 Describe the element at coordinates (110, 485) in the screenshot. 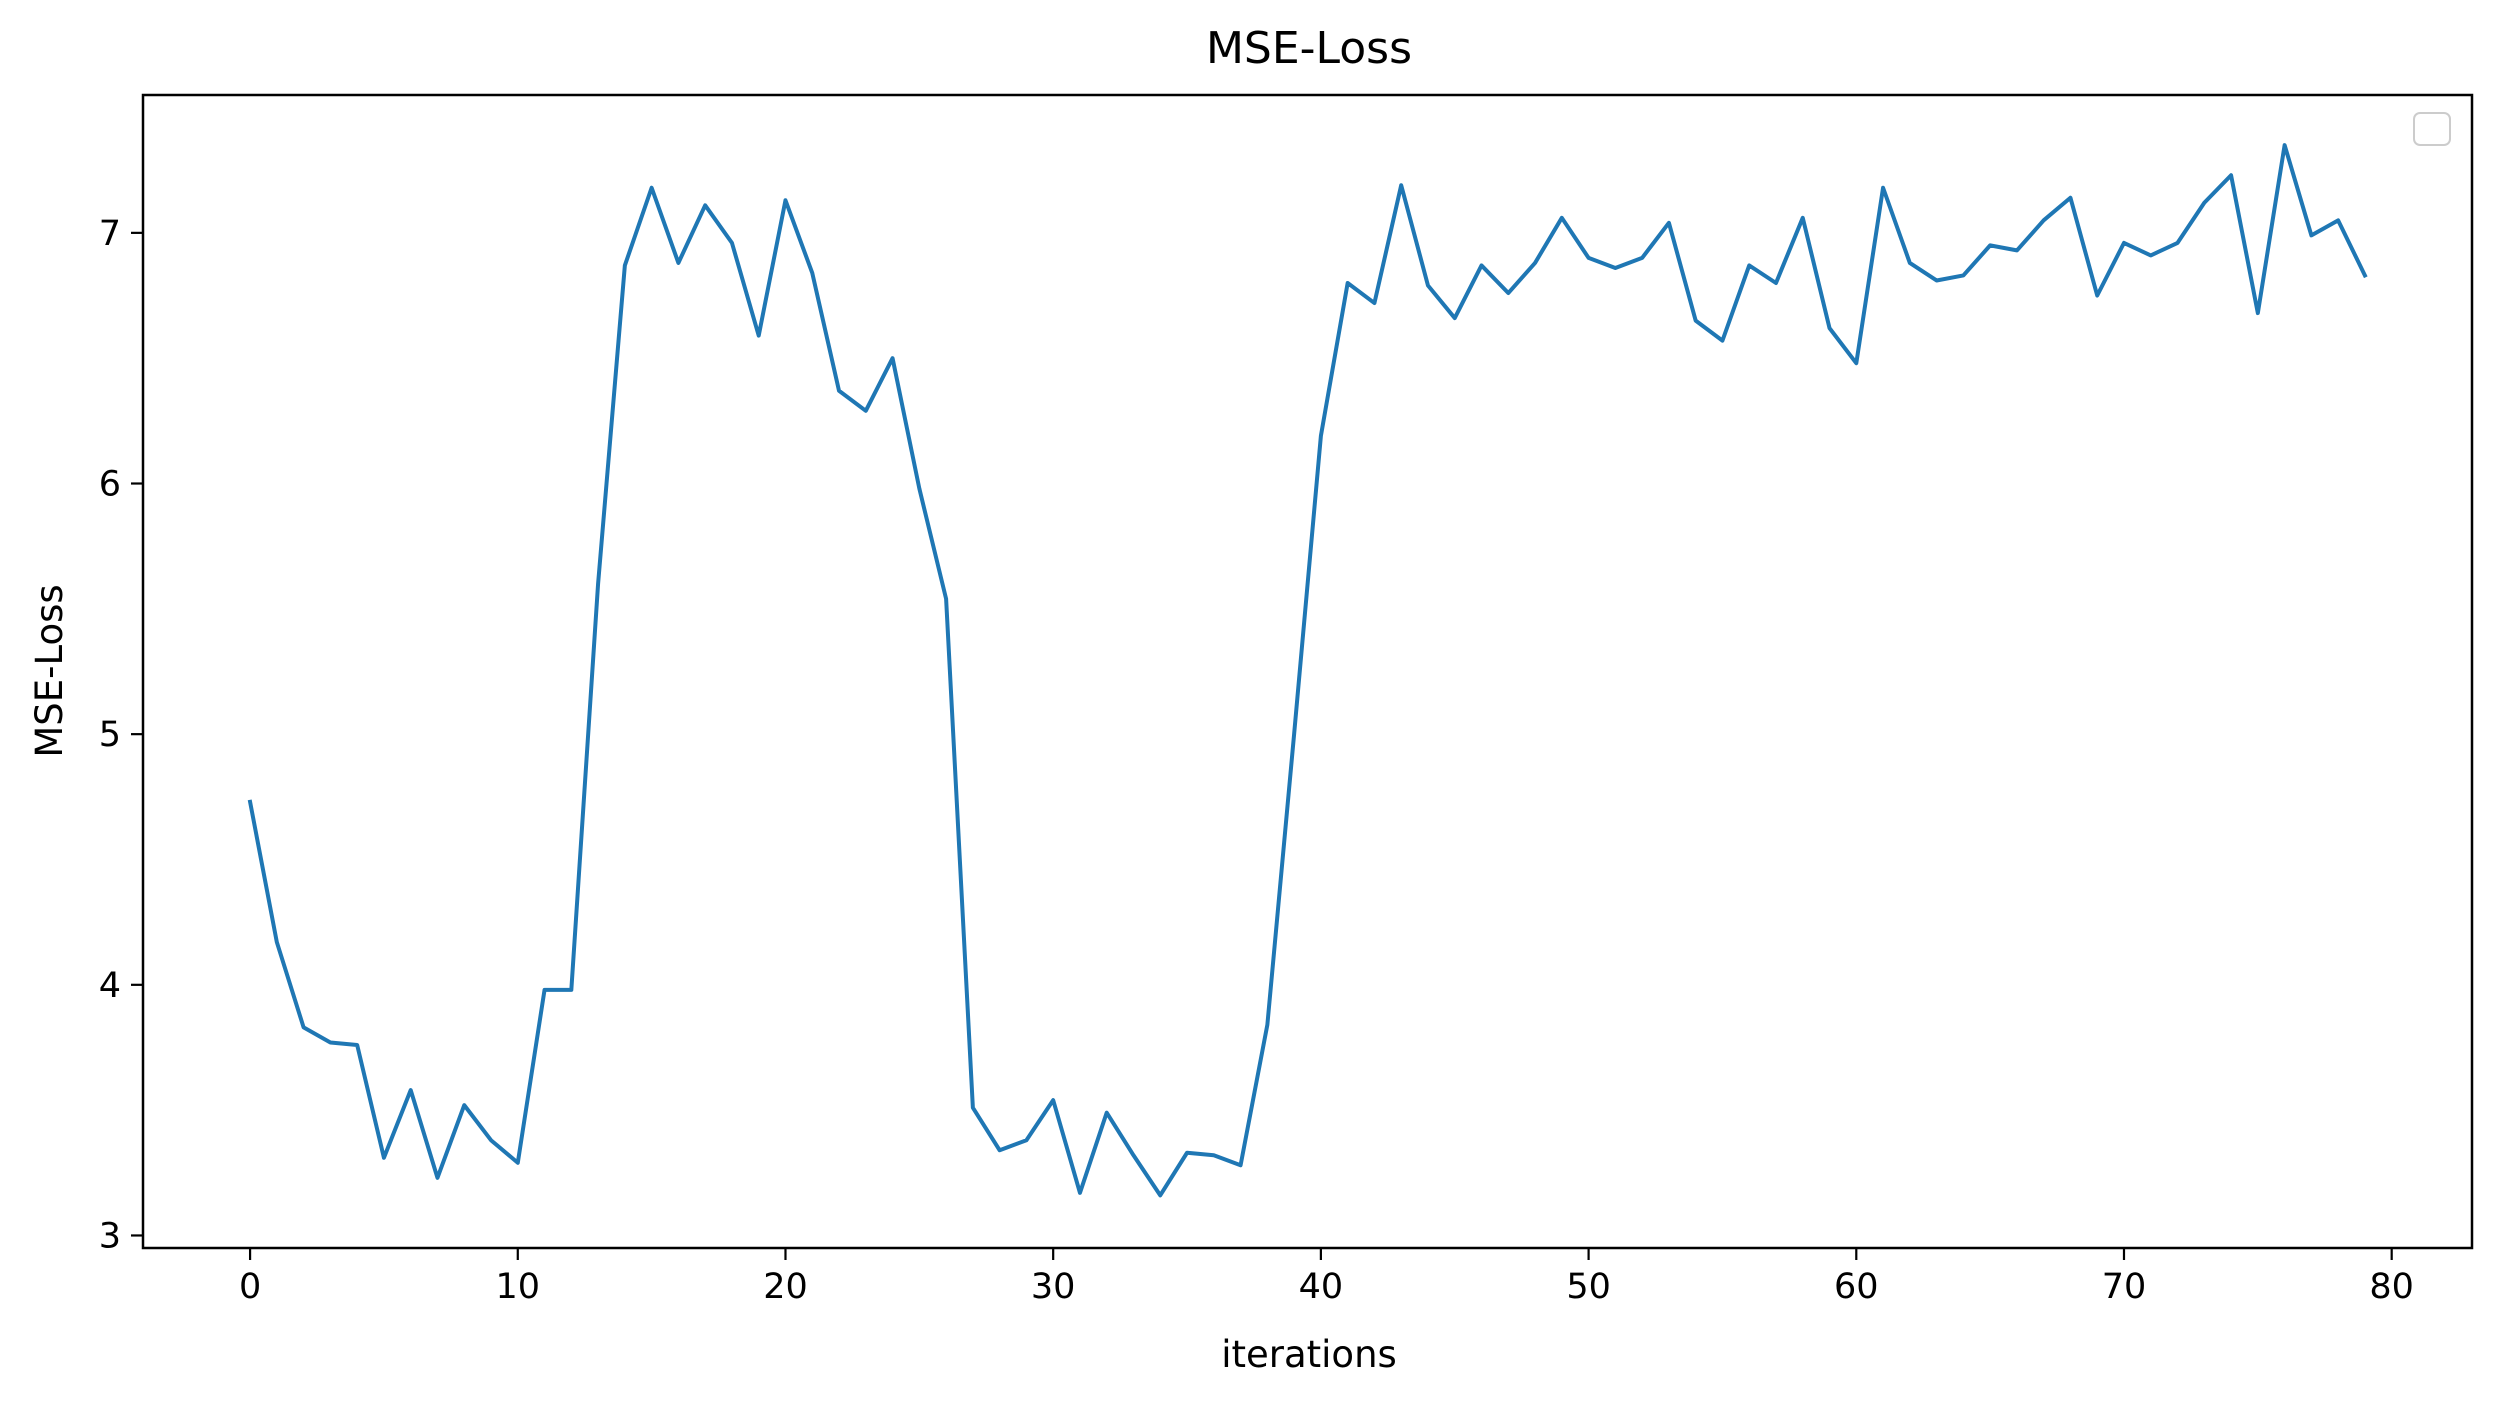

I see `y-tick-label: 6` at that location.